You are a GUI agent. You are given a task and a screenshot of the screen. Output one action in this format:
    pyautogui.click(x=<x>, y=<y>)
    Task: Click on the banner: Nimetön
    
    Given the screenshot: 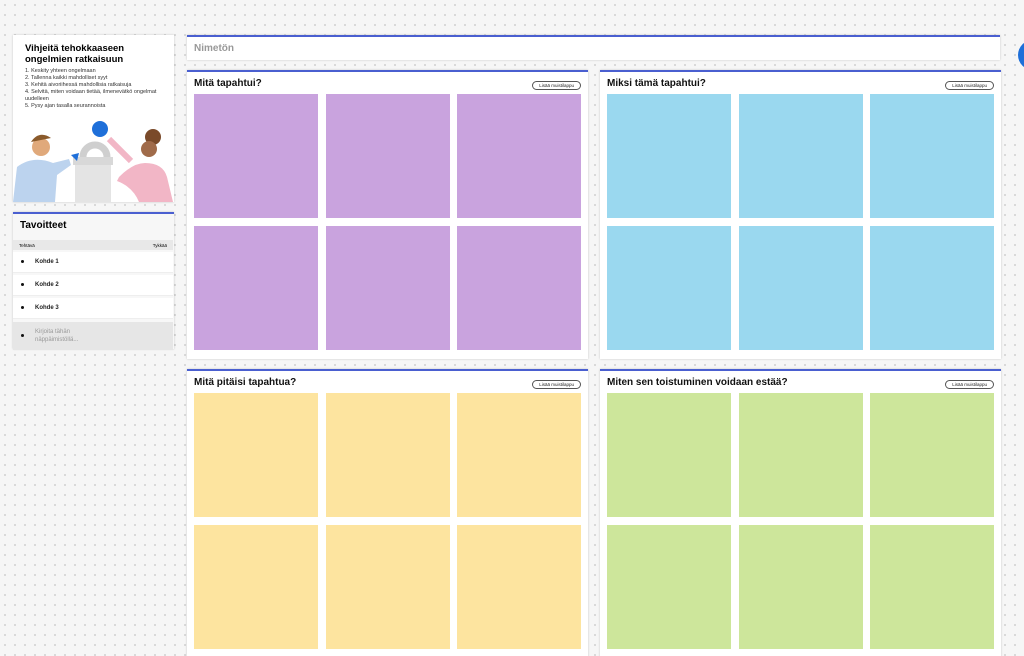 What is the action you would take?
    pyautogui.click(x=593, y=47)
    